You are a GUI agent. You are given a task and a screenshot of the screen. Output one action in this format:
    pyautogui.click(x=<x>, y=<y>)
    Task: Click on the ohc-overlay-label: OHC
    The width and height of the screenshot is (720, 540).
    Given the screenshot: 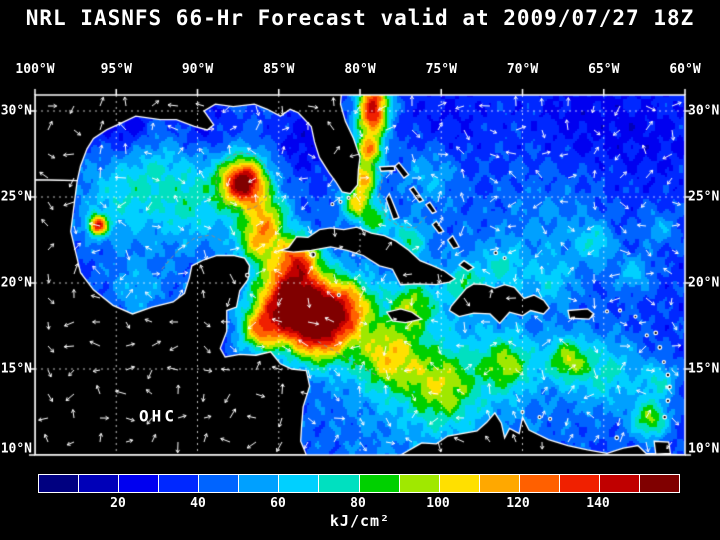 What is the action you would take?
    pyautogui.click(x=158, y=416)
    